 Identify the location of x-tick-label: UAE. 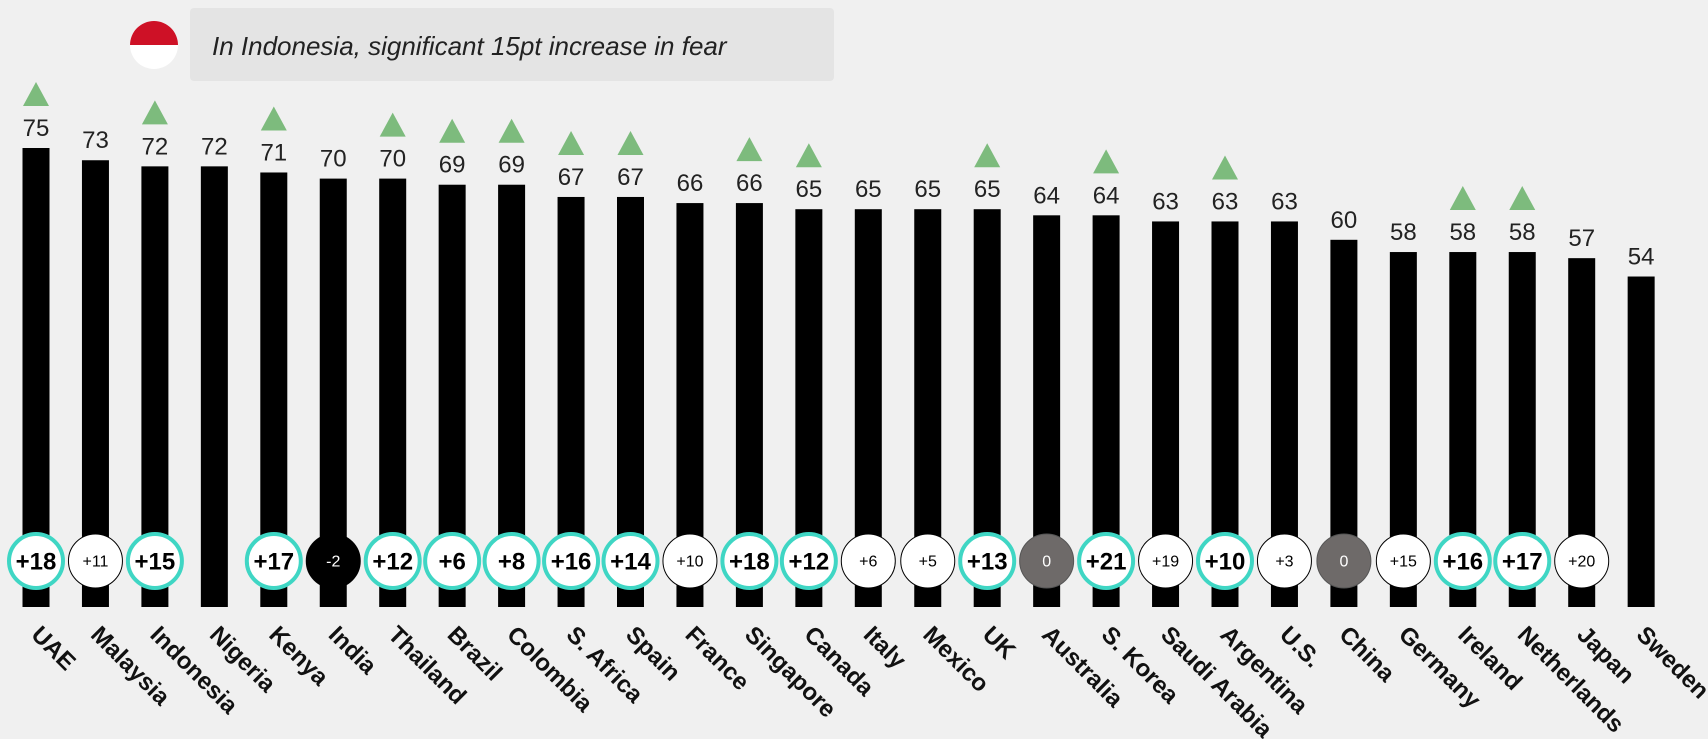
(53, 648).